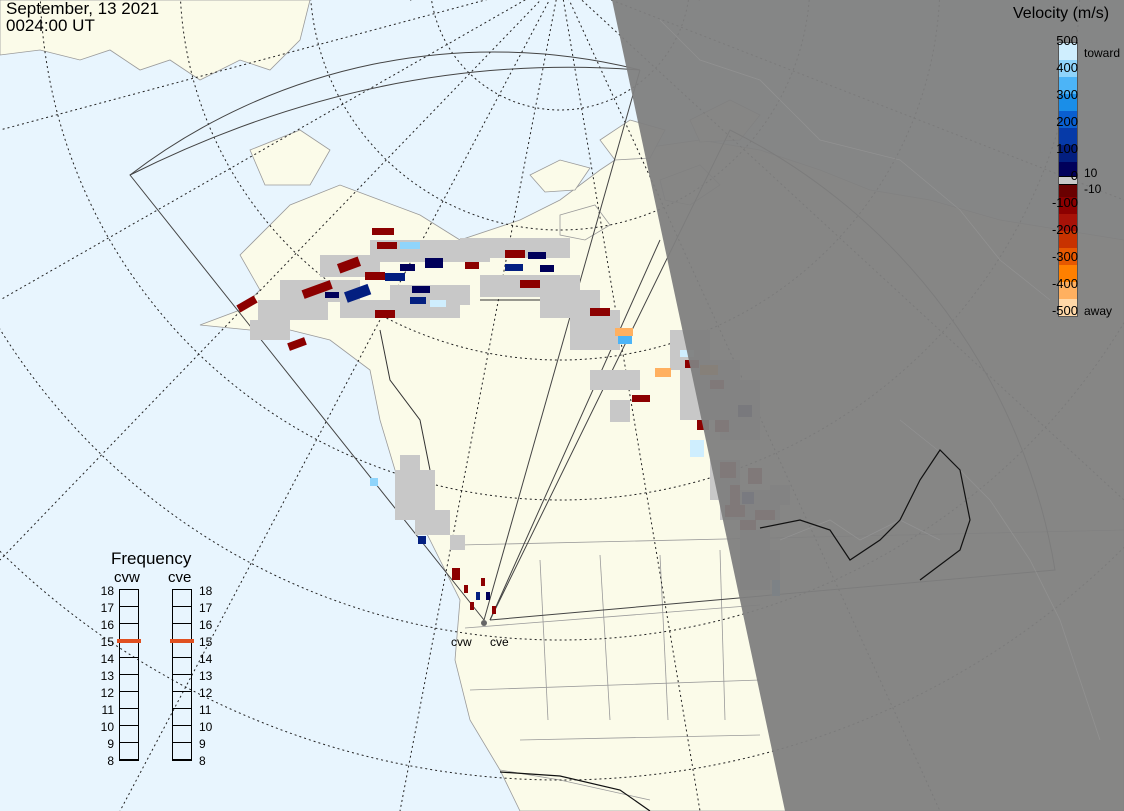 The height and width of the screenshot is (811, 1124). I want to click on freq-tick-cvw: 13, so click(107, 676).